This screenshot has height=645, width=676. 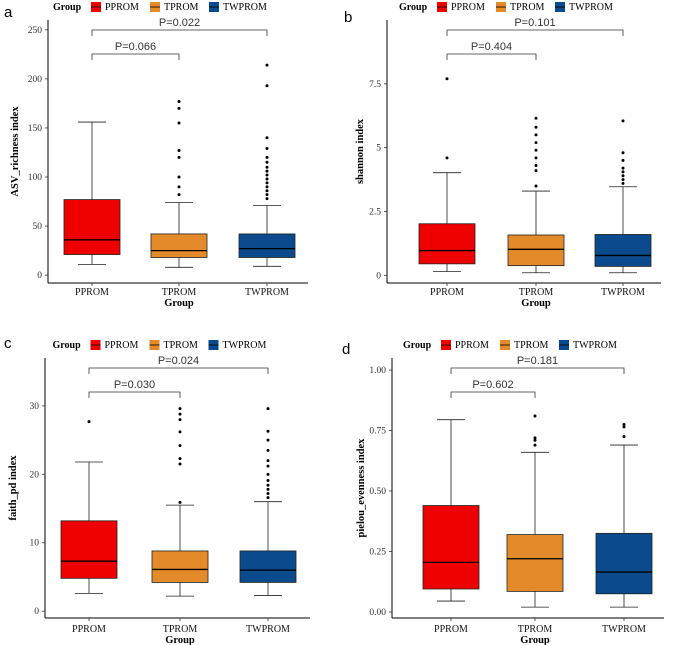 What do you see at coordinates (348, 17) in the screenshot?
I see `panel-letter: b` at bounding box center [348, 17].